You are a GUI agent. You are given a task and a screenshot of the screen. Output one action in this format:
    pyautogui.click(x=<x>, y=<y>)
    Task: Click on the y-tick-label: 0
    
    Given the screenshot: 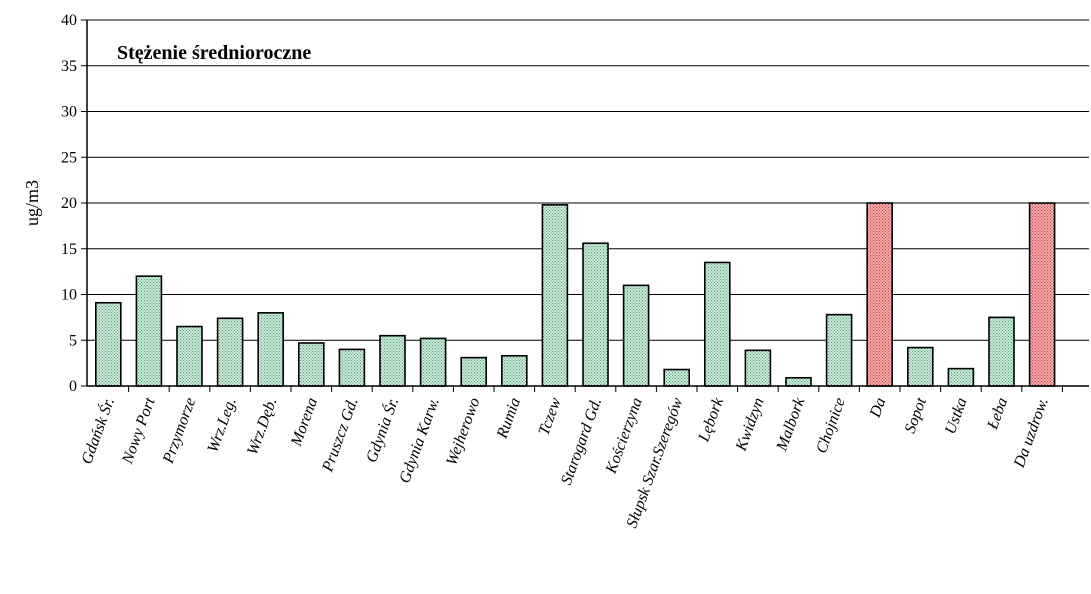 What is the action you would take?
    pyautogui.click(x=73, y=386)
    